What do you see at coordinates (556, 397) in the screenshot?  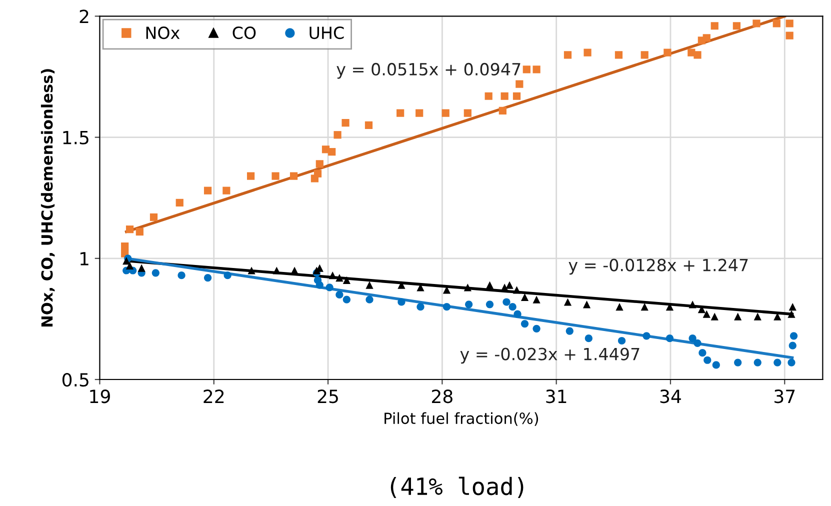 I see `x-tick-label: 31` at bounding box center [556, 397].